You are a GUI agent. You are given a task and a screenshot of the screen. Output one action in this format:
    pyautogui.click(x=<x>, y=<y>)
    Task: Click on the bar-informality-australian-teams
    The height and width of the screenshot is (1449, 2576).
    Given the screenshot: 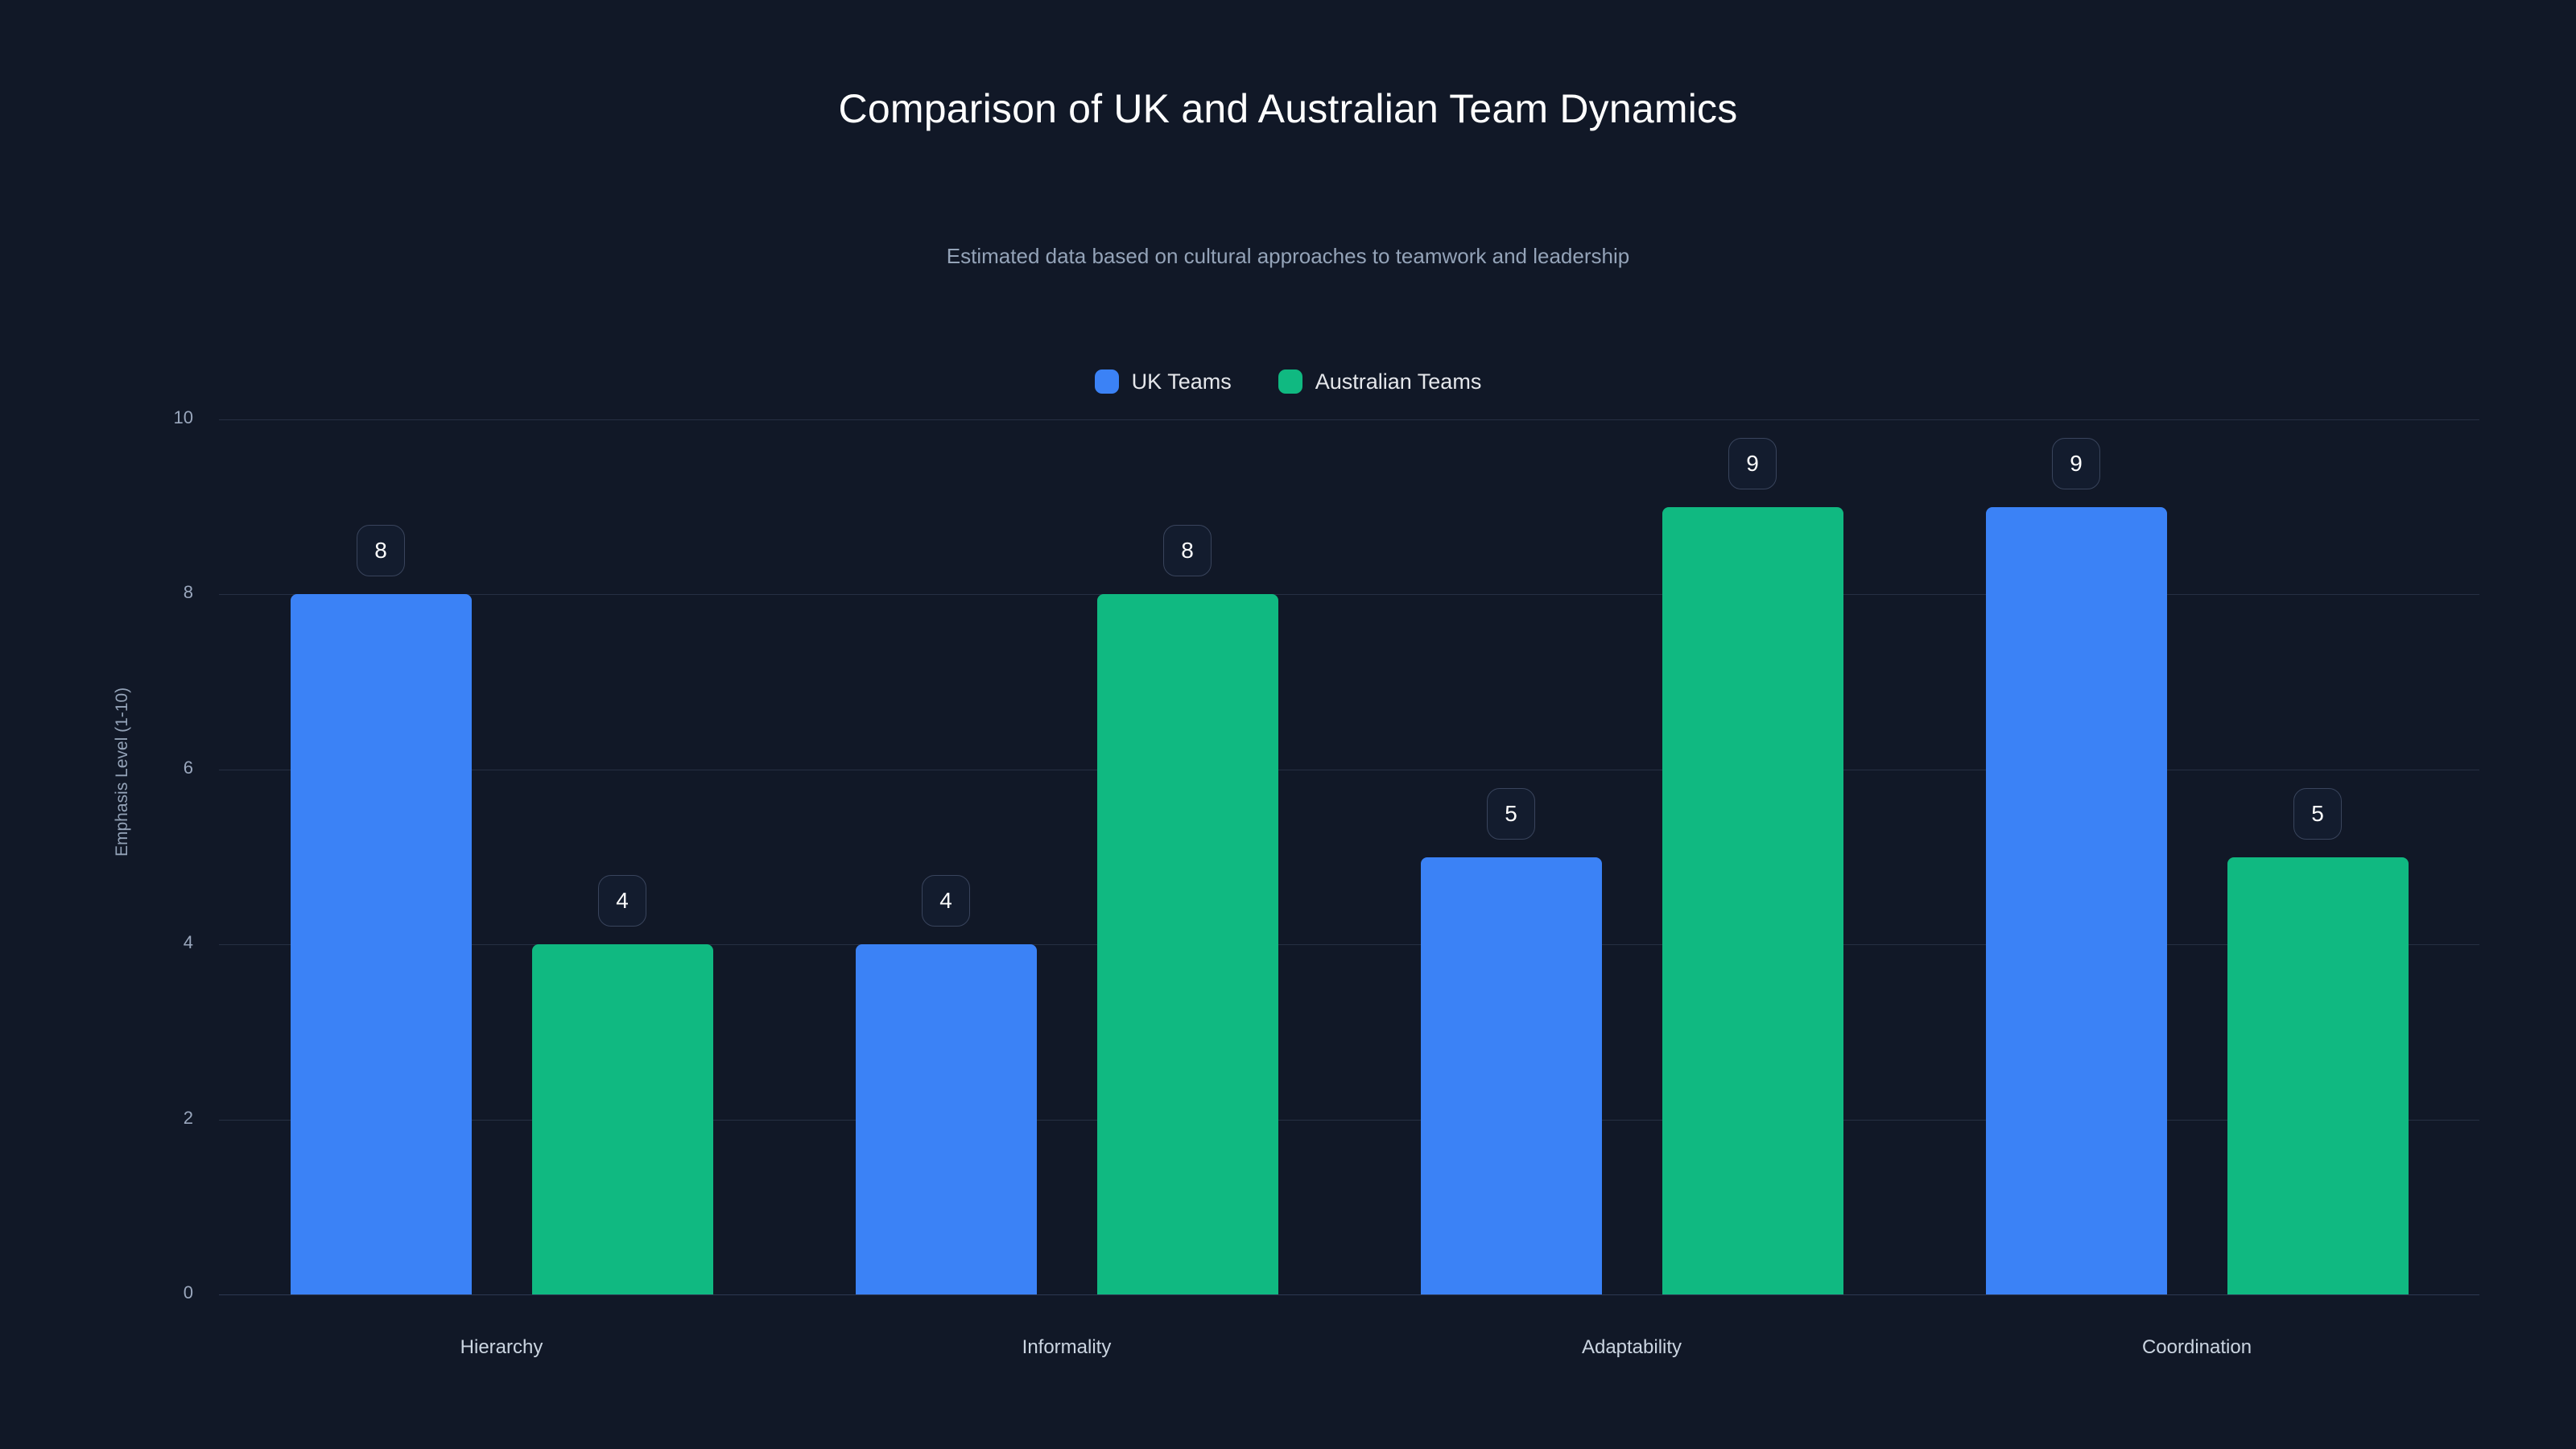 What is the action you would take?
    pyautogui.click(x=1187, y=944)
    